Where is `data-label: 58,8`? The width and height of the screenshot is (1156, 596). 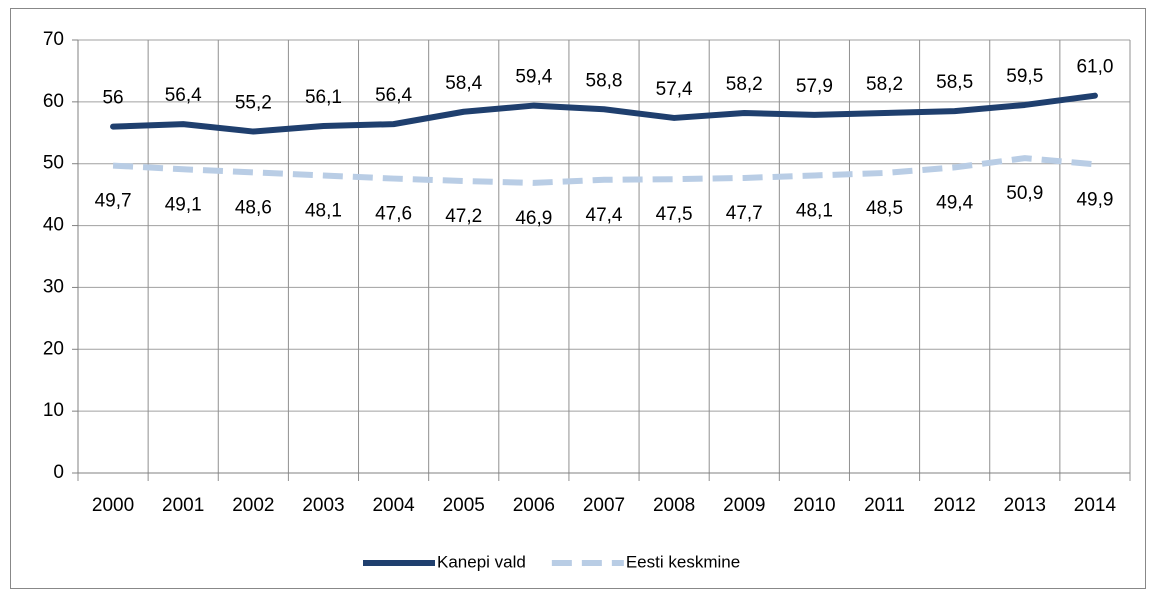 data-label: 58,8 is located at coordinates (604, 80).